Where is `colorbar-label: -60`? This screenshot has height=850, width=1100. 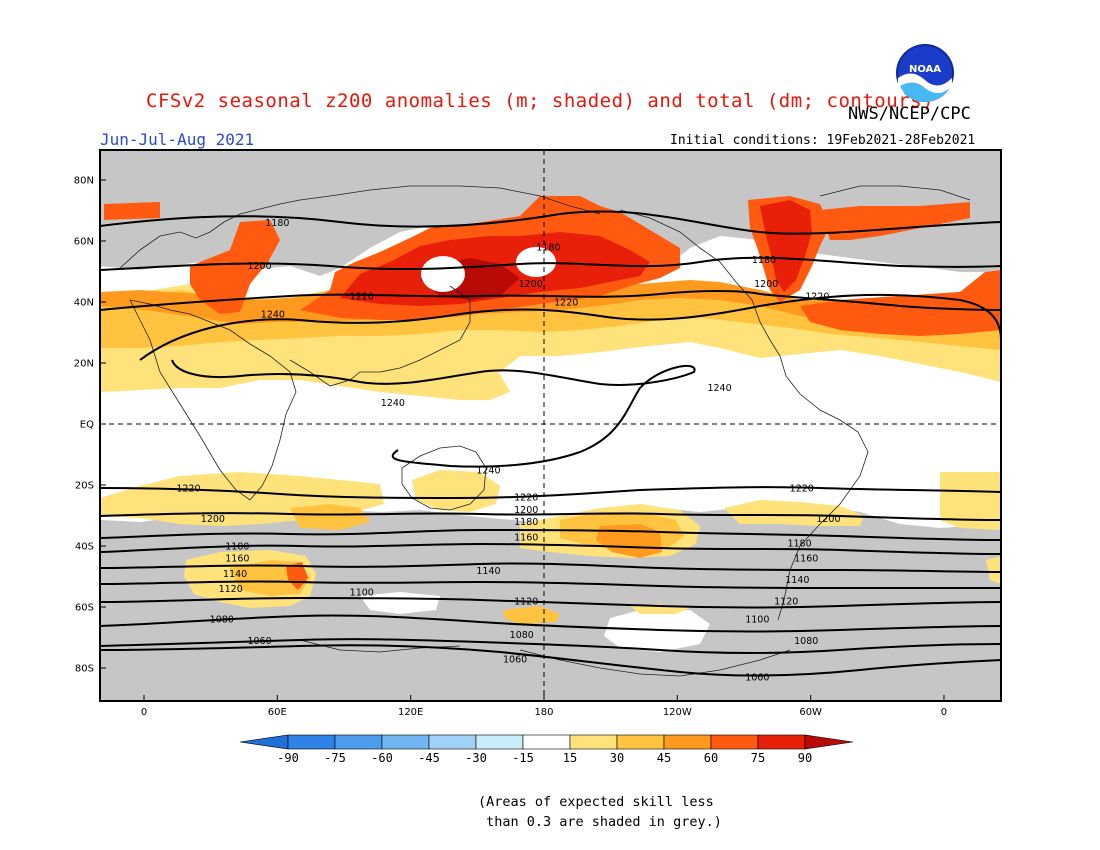 colorbar-label: -60 is located at coordinates (382, 758).